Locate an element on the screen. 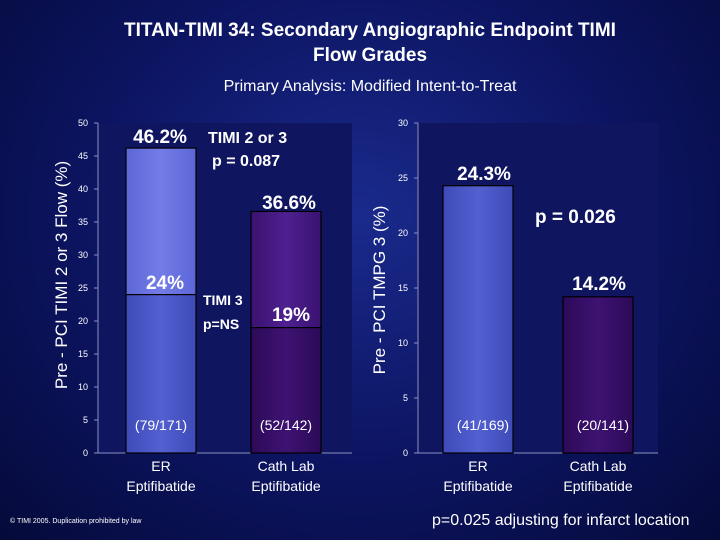  right-count-label: (20/141) is located at coordinates (603, 425).